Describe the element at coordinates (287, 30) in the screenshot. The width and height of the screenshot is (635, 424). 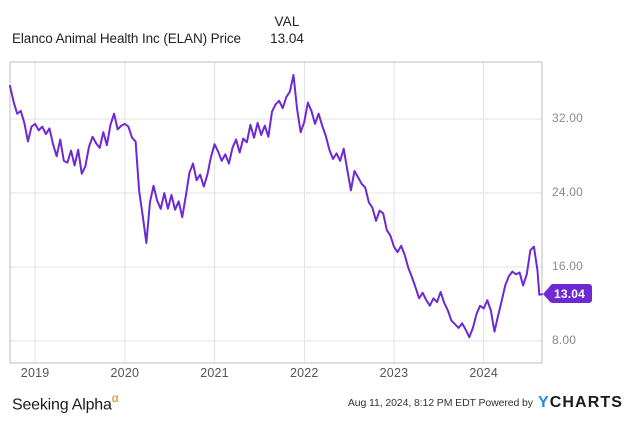
I see `val-column: VAL 13.04` at that location.